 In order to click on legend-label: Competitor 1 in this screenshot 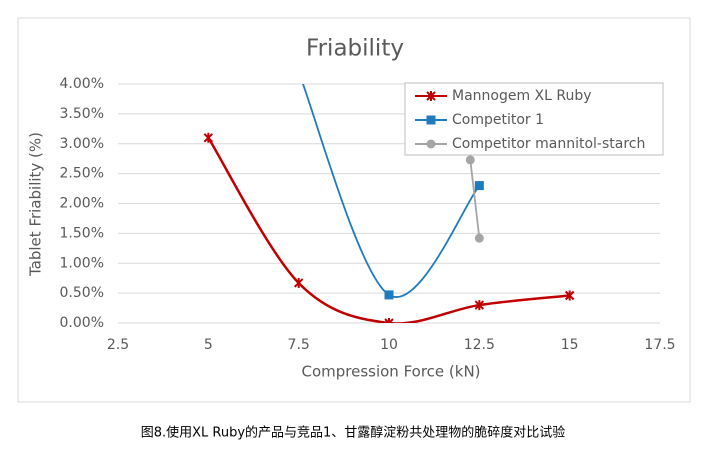, I will do `click(498, 120)`.